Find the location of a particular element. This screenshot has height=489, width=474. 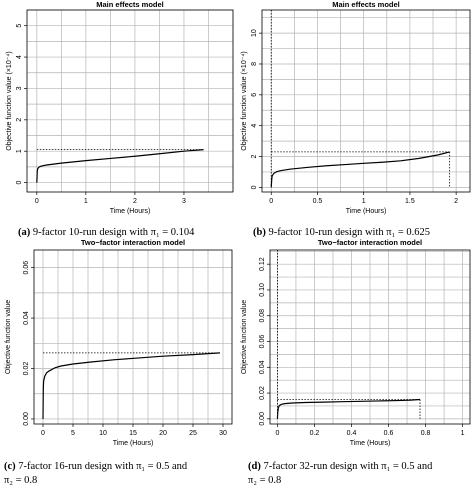

chart-c-ylabel: Objective function value is located at coordinates (8, 337).